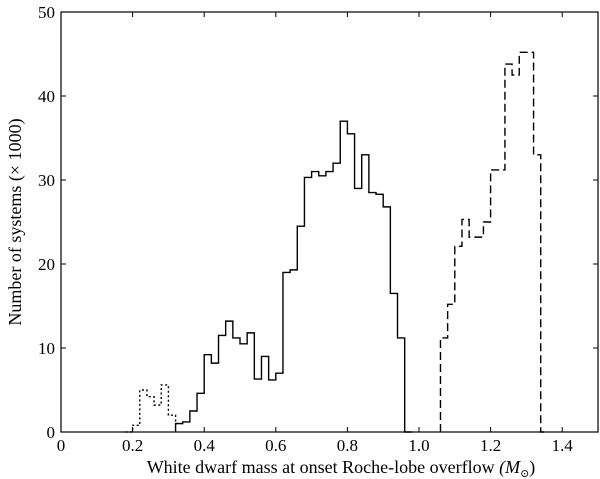 Image resolution: width=600 pixels, height=479 pixels. I want to click on x-tick-label: 1.0, so click(418, 445).